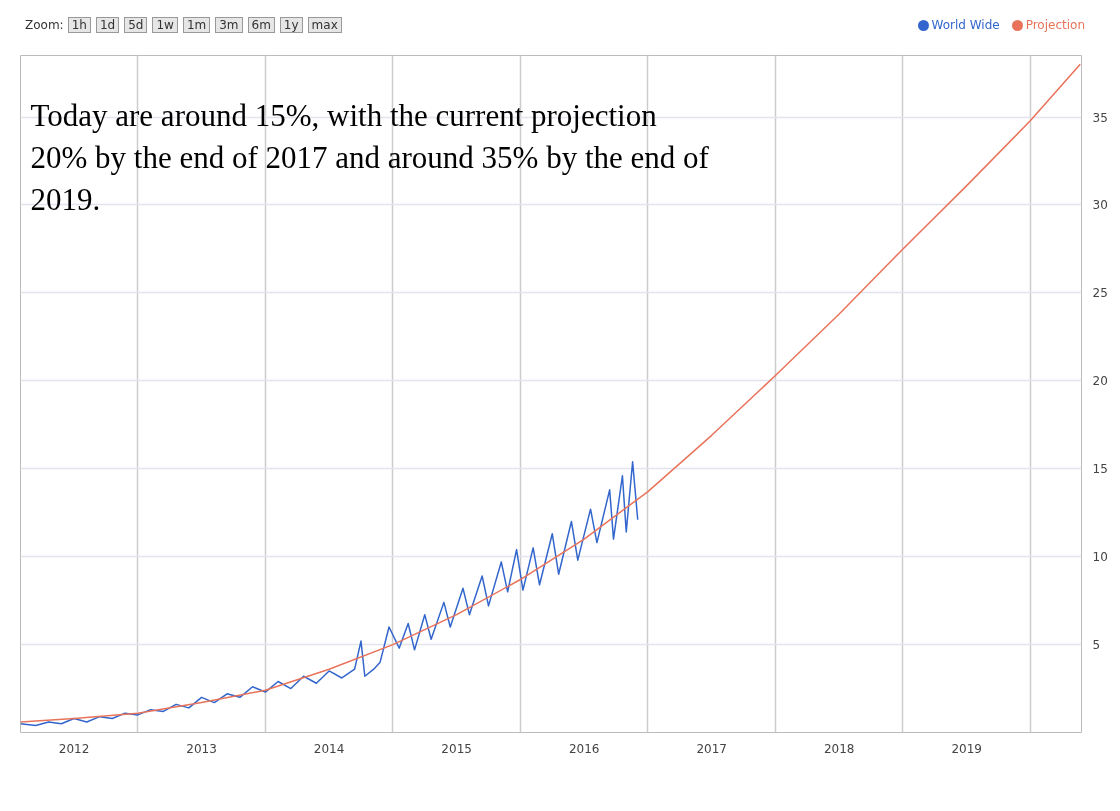 This screenshot has height=811, width=1120. I want to click on x-tick-label: 2013, so click(201, 748).